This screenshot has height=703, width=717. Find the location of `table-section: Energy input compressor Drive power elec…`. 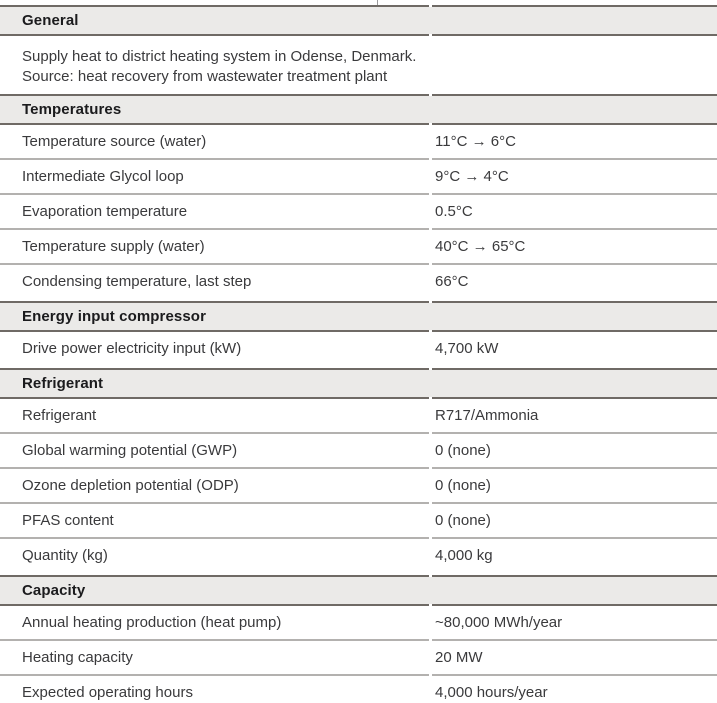

table-section: Energy input compressor Drive power elec… is located at coordinates (358, 334).